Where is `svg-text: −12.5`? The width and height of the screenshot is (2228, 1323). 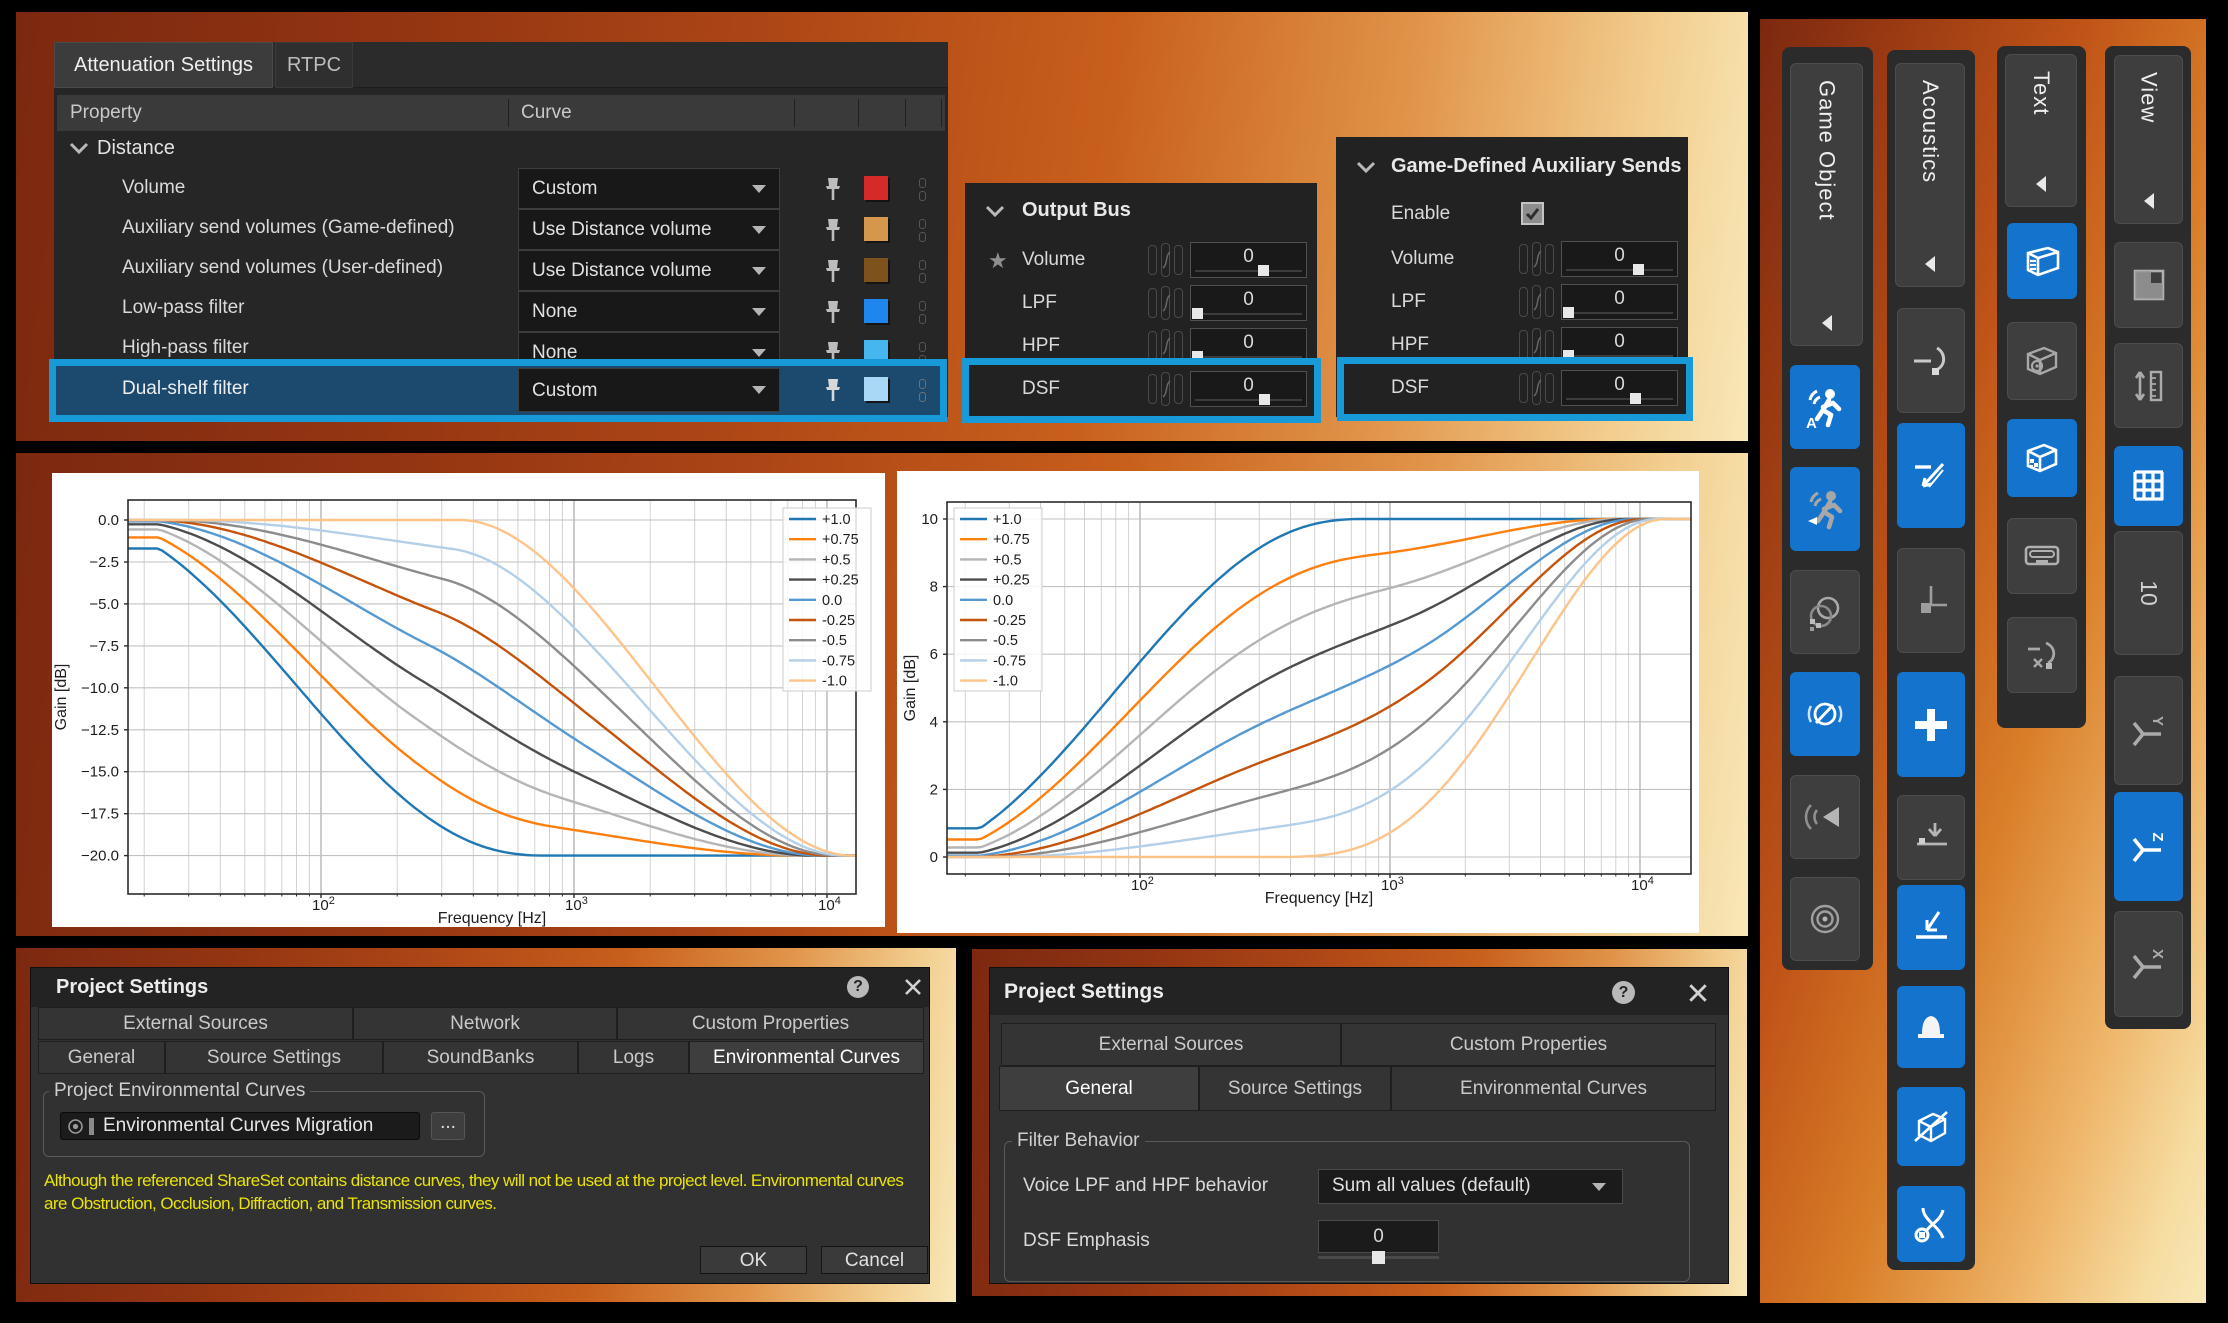
svg-text: −12.5 is located at coordinates (100, 730).